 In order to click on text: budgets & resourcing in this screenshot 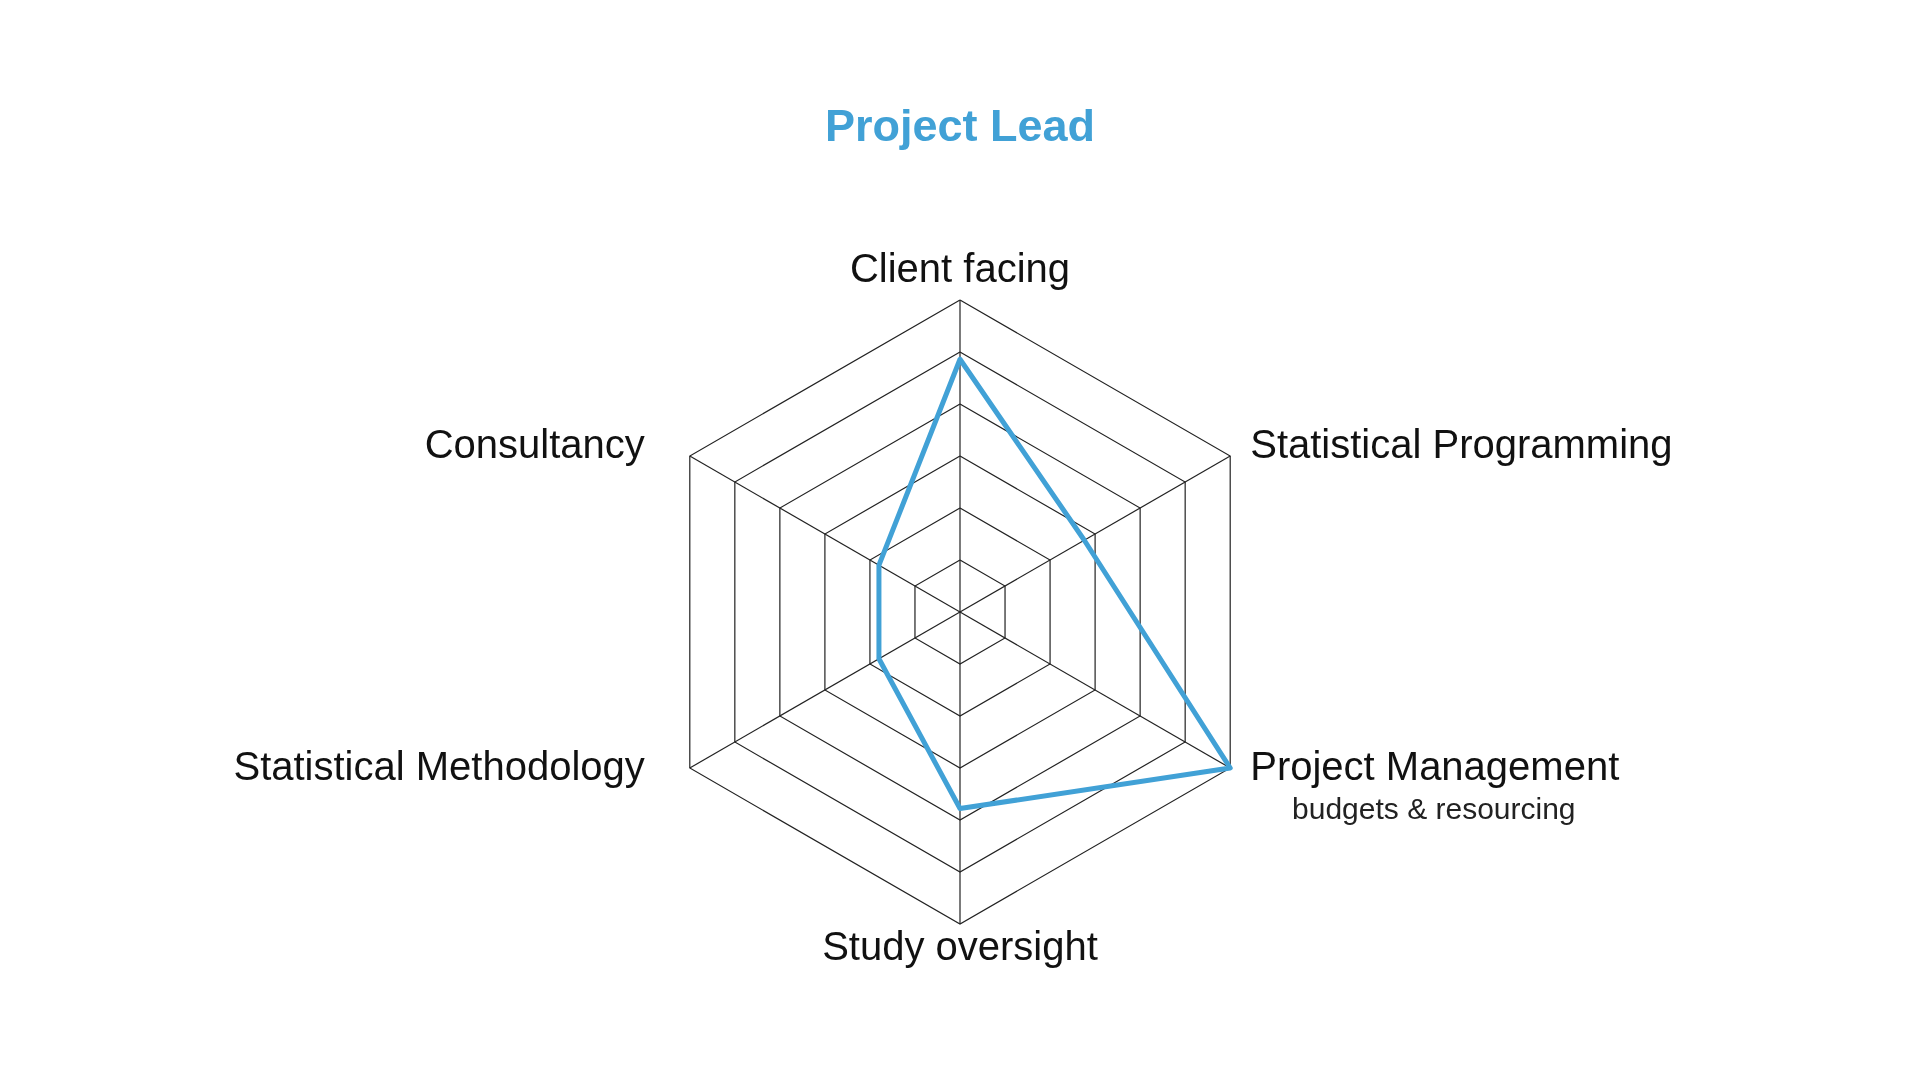, I will do `click(1434, 808)`.